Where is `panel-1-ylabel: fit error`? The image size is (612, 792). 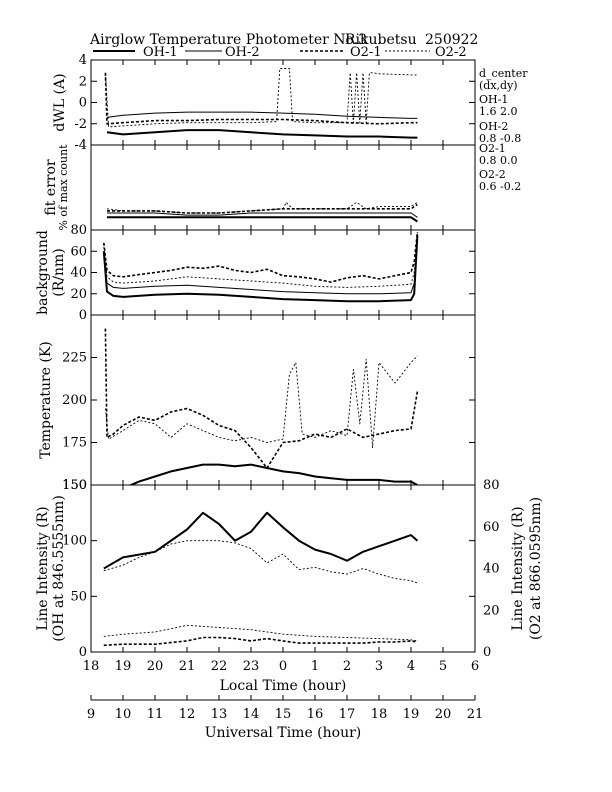
panel-1-ylabel: fit error is located at coordinates (51, 187).